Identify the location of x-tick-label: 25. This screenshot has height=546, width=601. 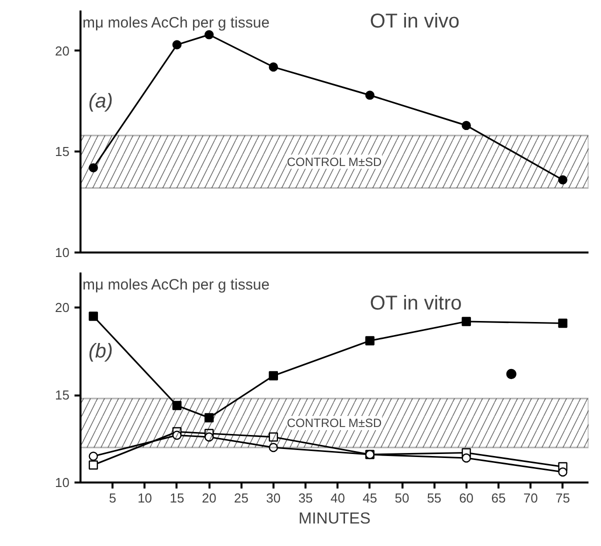
(241, 498).